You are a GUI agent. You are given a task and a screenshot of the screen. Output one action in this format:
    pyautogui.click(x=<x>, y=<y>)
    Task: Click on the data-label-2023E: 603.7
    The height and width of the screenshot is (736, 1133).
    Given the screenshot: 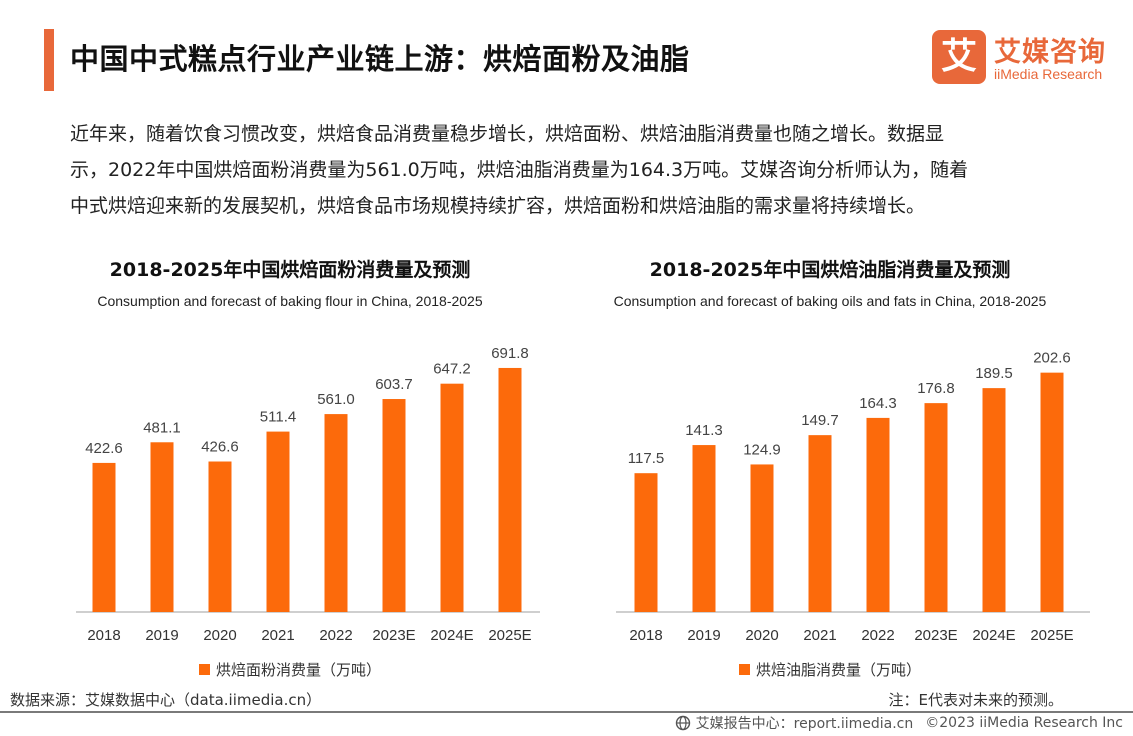 What is the action you would take?
    pyautogui.click(x=394, y=384)
    